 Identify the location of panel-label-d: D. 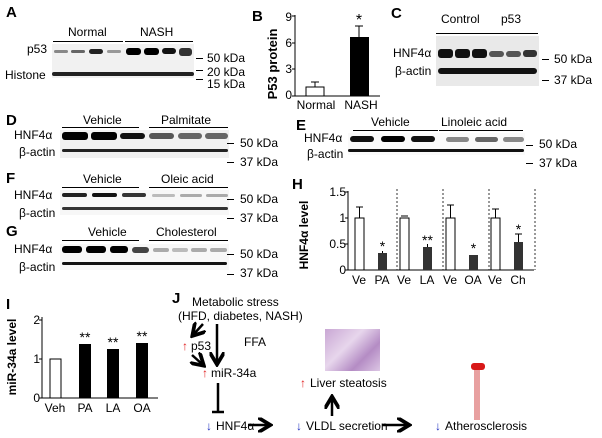
(11, 120).